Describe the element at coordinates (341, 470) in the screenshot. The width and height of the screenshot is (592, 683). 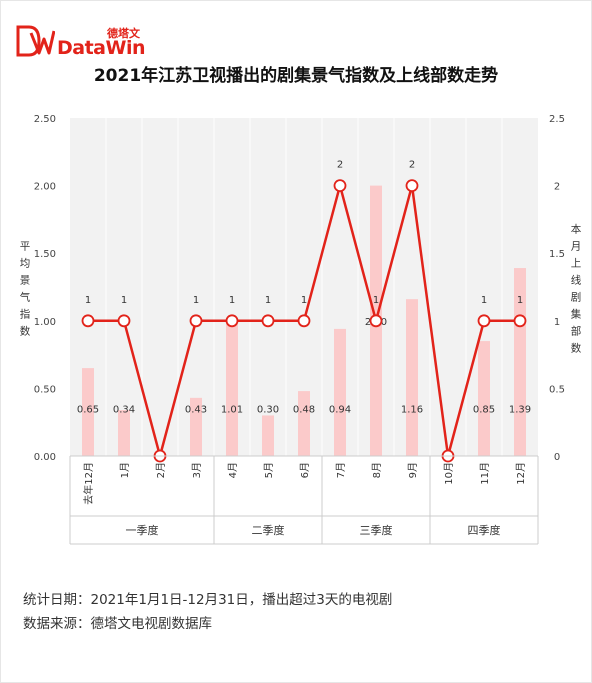
I see `category-label: 7月` at that location.